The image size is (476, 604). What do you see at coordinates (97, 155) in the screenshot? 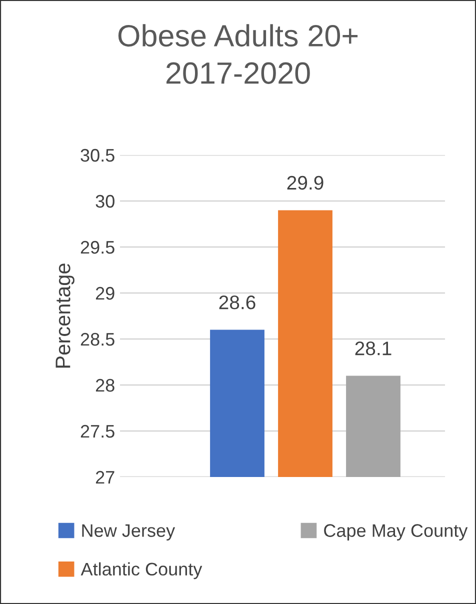
I see `y-tick-label: 30.5` at bounding box center [97, 155].